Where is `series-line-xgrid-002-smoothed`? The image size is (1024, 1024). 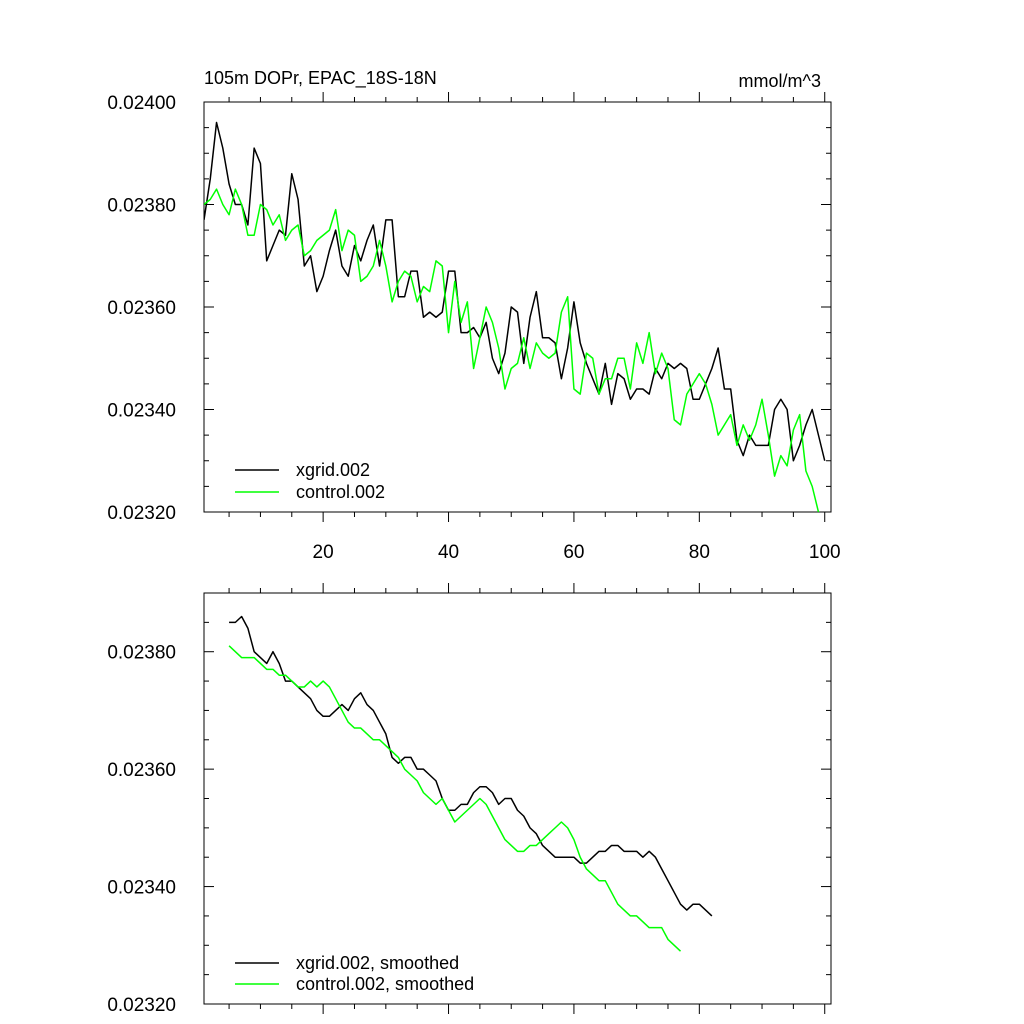 series-line-xgrid-002-smoothed is located at coordinates (471, 766).